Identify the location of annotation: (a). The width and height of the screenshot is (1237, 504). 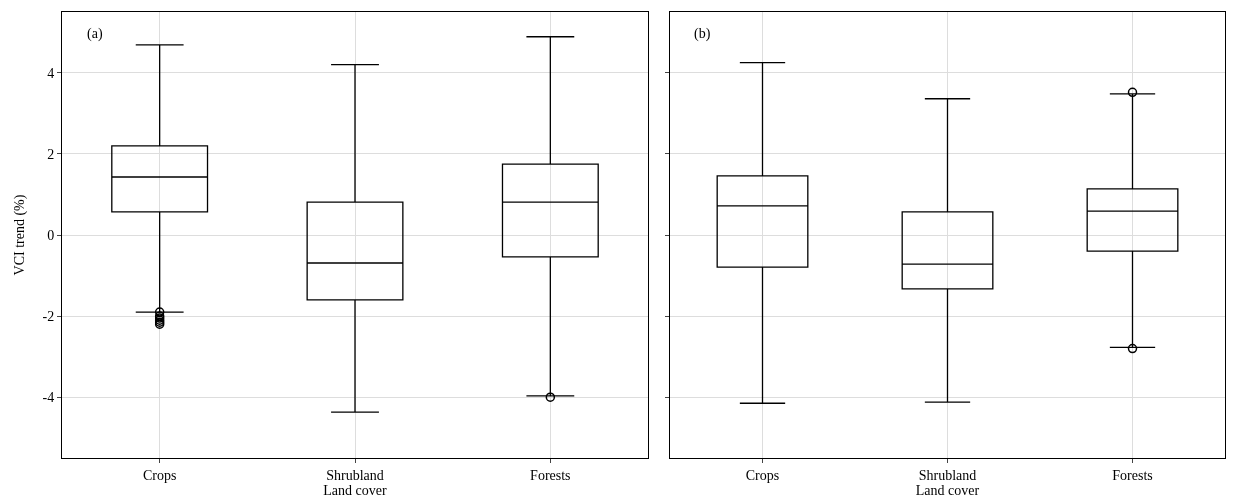
(95, 34).